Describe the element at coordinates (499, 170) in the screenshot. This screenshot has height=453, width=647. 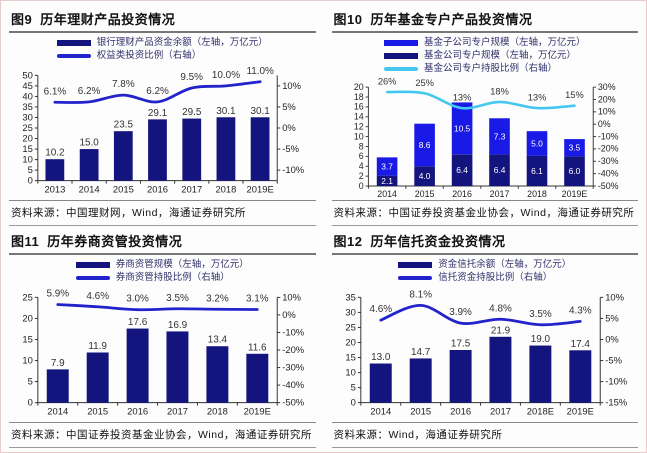
I see `svg-text: 6.4` at that location.